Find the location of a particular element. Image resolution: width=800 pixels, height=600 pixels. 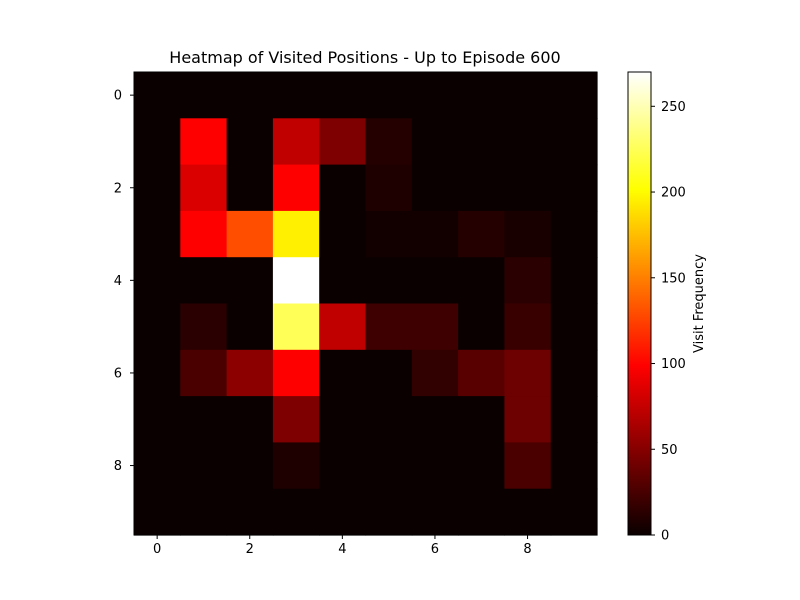

x-axis: 0 2 4 6 8 is located at coordinates (342, 546).